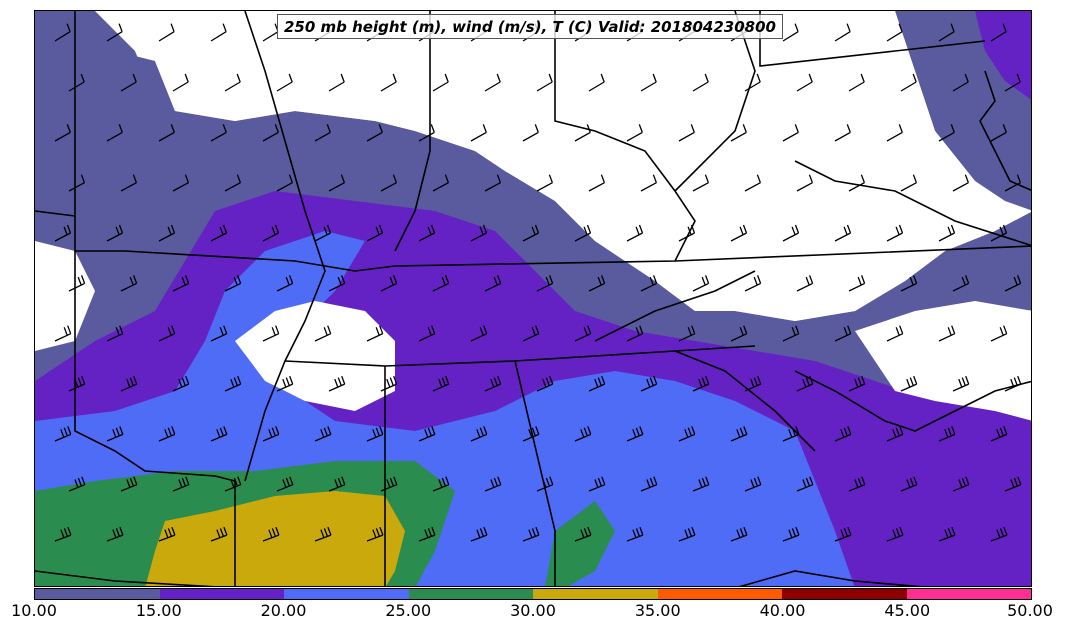  Describe the element at coordinates (1030, 610) in the screenshot. I see `colorbar-tick-label: 50.00` at that location.